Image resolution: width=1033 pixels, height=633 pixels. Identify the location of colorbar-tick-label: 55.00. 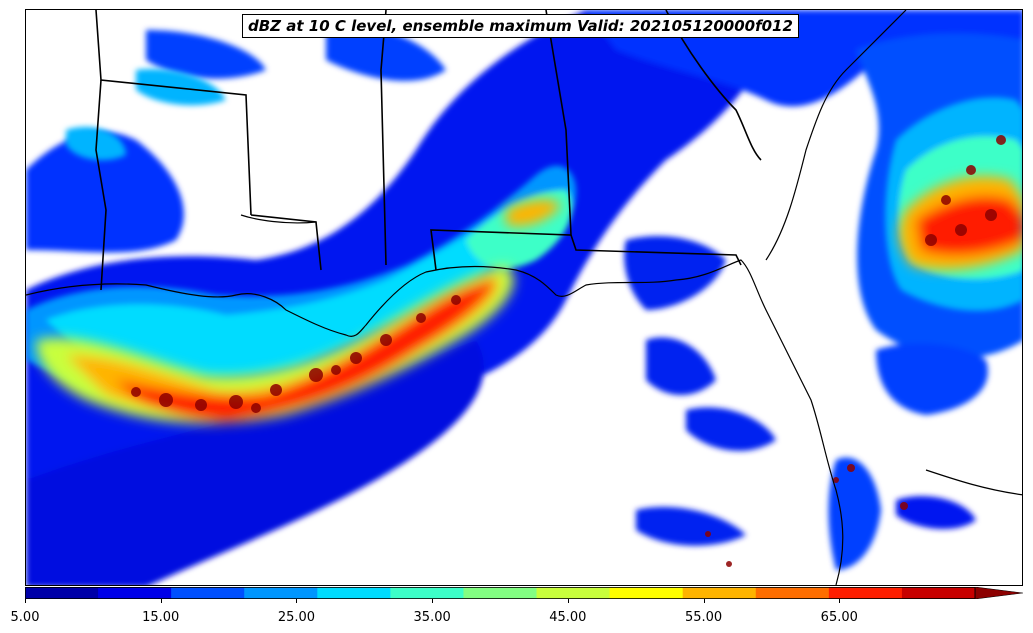
(703, 617).